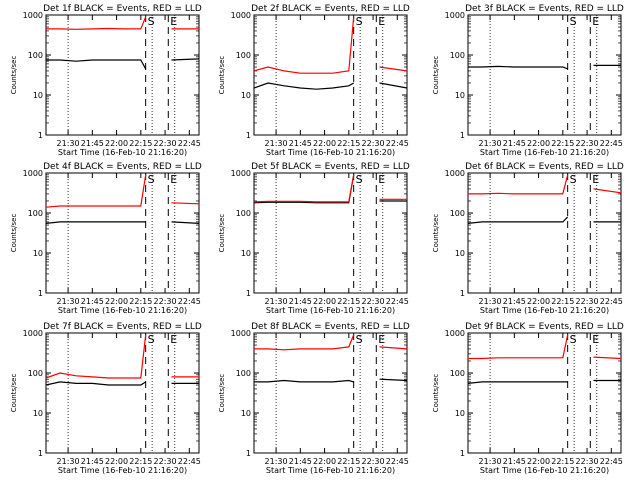 This screenshot has height=480, width=640. Describe the element at coordinates (40, 293) in the screenshot. I see `panel-4-ytick-label-0: 1` at that location.